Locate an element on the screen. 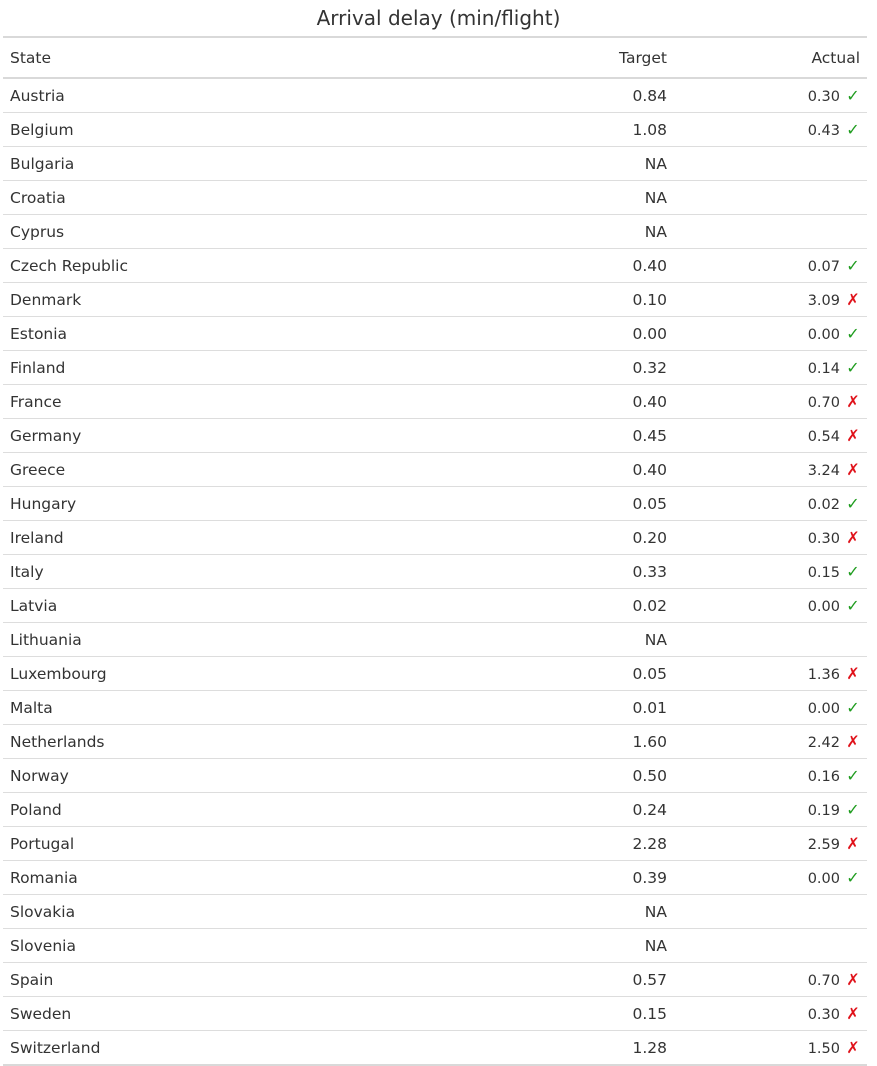  state-cell: Estonia is located at coordinates (250, 333).